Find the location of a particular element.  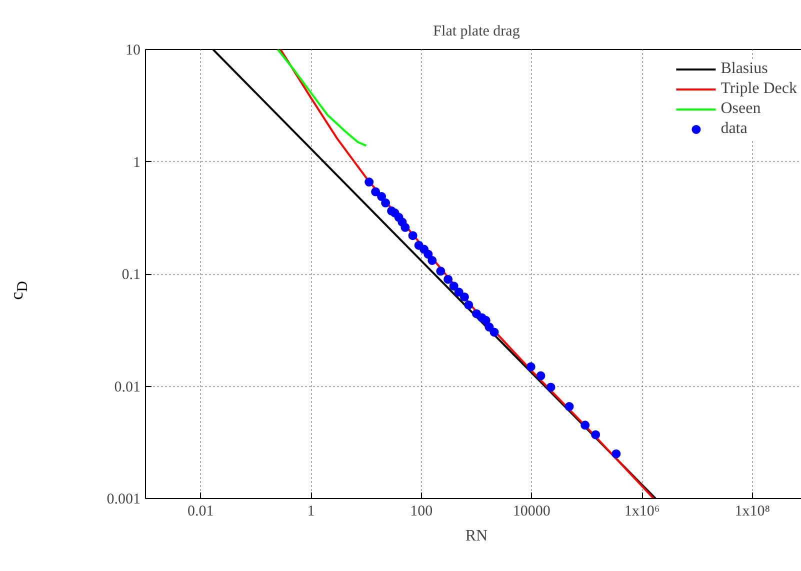

x-tick-label: 1x10⁸ is located at coordinates (752, 512).